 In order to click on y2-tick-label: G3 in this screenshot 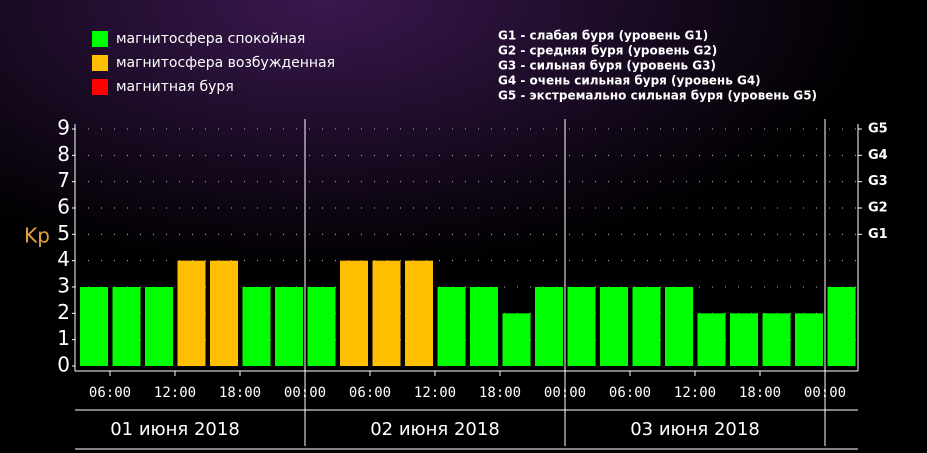, I will do `click(878, 181)`.